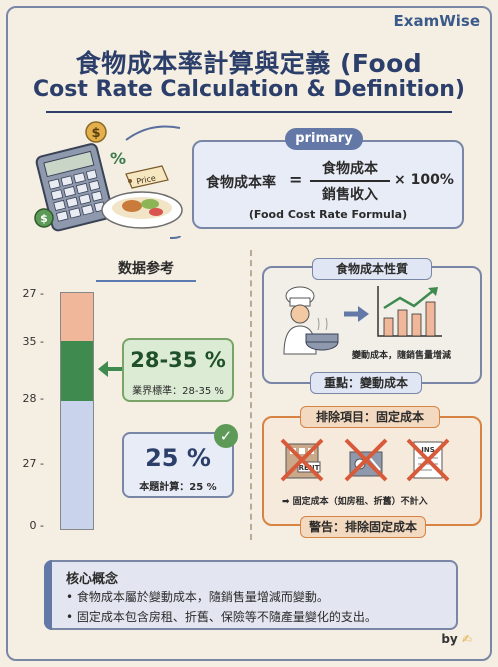  Describe the element at coordinates (449, 639) in the screenshot. I see `byline-text: by` at that location.